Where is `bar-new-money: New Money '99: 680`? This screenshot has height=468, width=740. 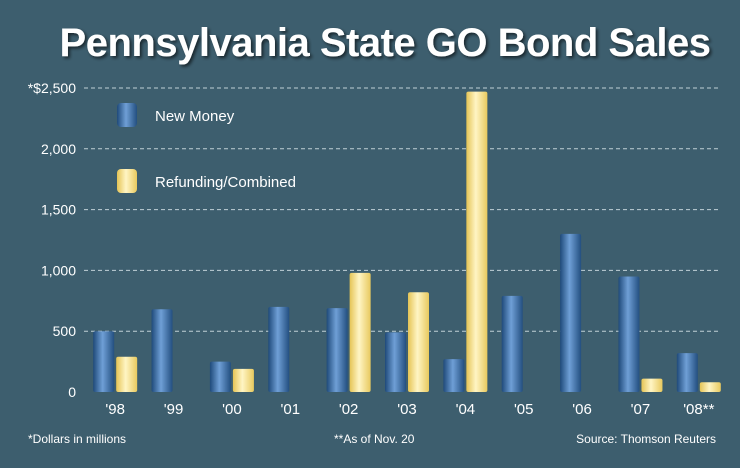
bar-new-money: New Money '99: 680 is located at coordinates (162, 350).